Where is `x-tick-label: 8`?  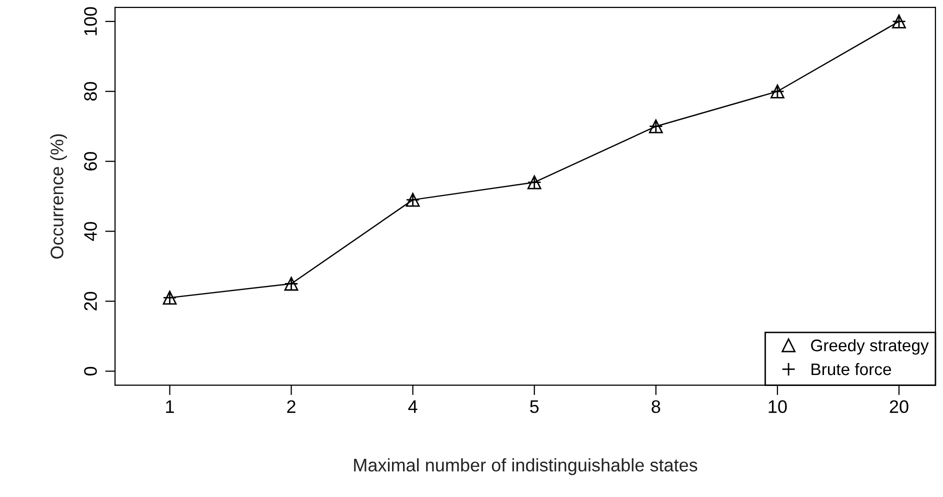 x-tick-label: 8 is located at coordinates (656, 407).